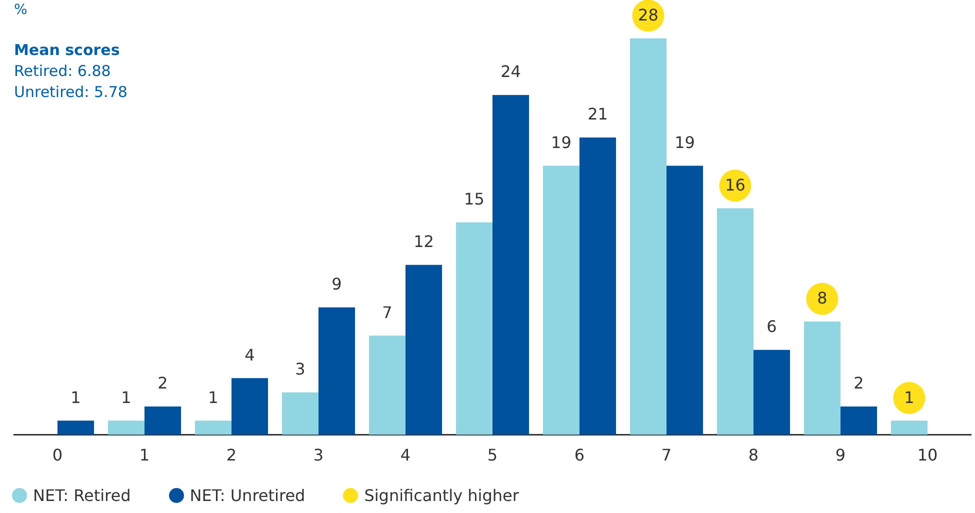 The image size is (975, 513). Describe the element at coordinates (840, 455) in the screenshot. I see `x-tick-label: 9` at that location.